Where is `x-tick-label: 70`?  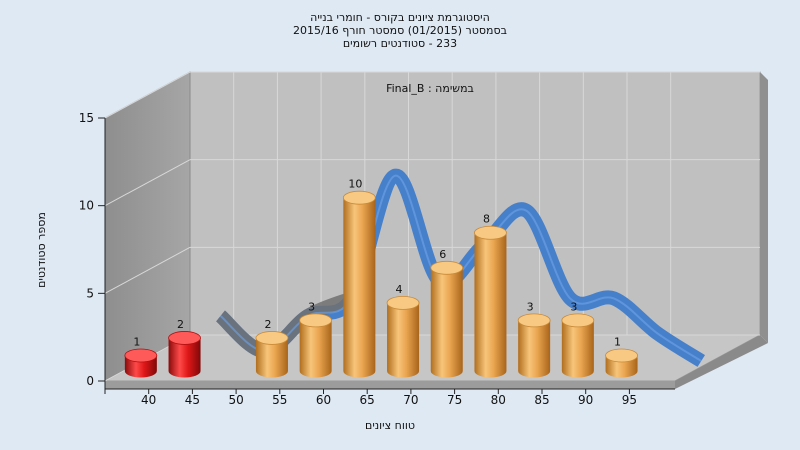 x-tick-label: 70 is located at coordinates (410, 400).